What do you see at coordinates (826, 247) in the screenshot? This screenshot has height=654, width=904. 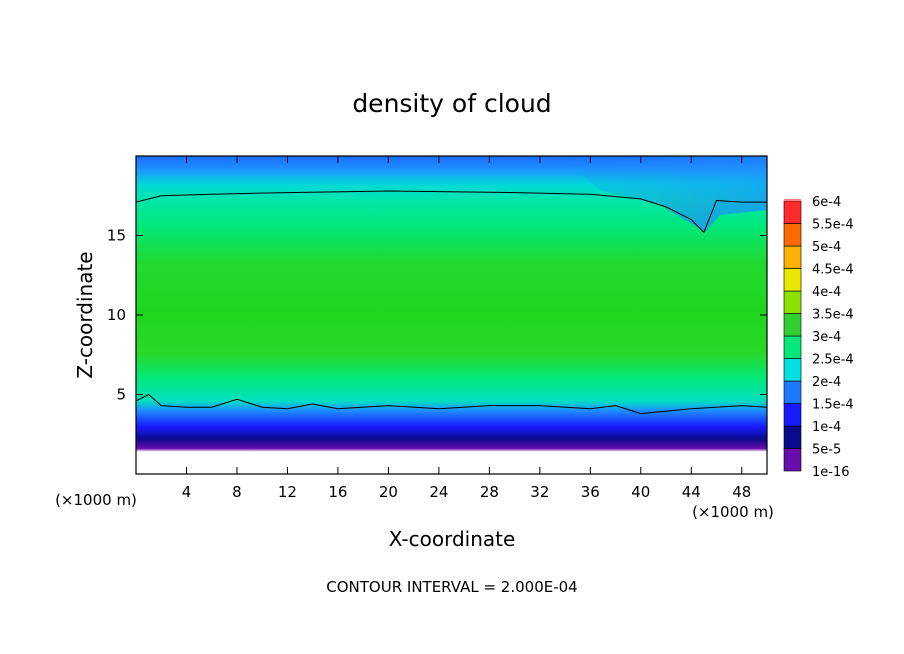 I see `colorbar-label: 5e-4` at bounding box center [826, 247].